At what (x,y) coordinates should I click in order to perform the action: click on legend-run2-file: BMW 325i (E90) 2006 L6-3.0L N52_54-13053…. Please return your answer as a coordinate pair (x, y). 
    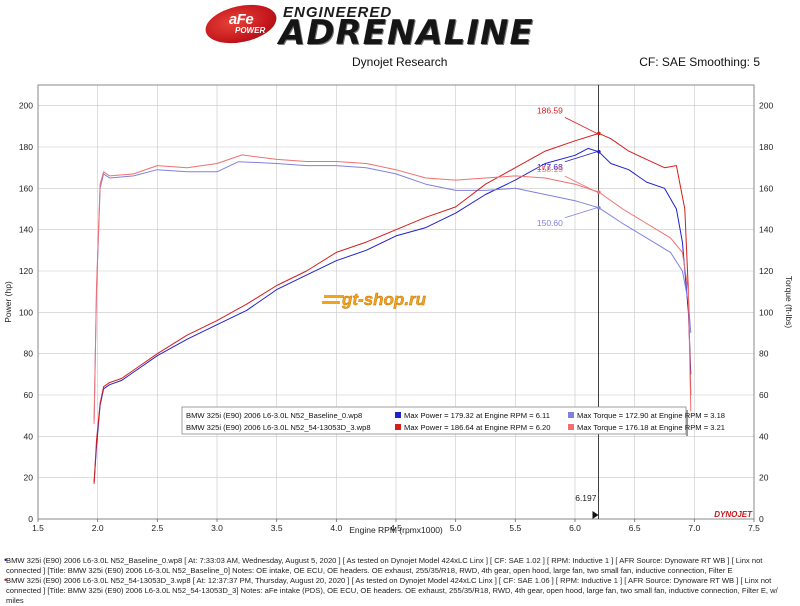
    Looking at the image, I should click on (278, 427).